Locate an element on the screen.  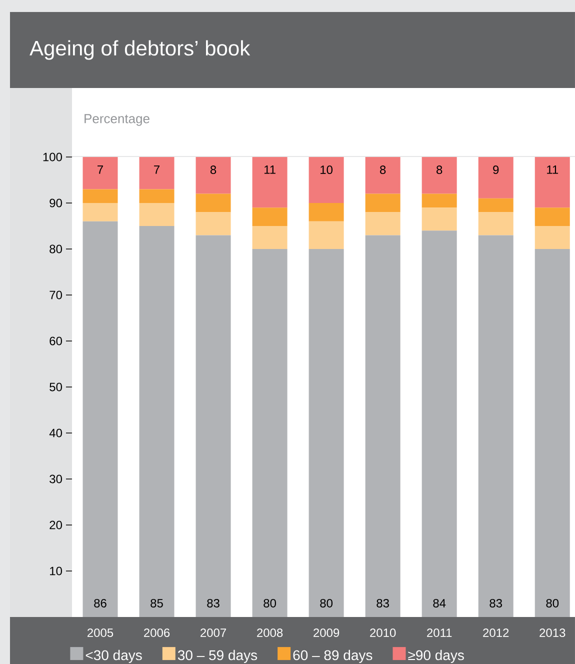
legend-label: 60 – 89 days is located at coordinates (332, 656).